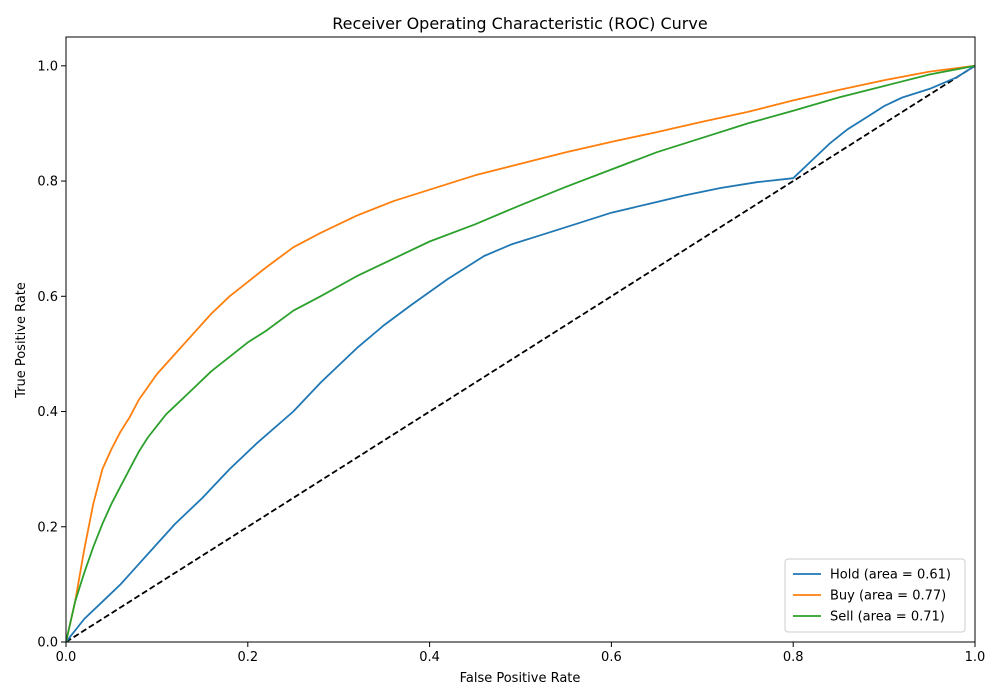 Image resolution: width=1000 pixels, height=700 pixels. I want to click on legend-box, so click(875, 595).